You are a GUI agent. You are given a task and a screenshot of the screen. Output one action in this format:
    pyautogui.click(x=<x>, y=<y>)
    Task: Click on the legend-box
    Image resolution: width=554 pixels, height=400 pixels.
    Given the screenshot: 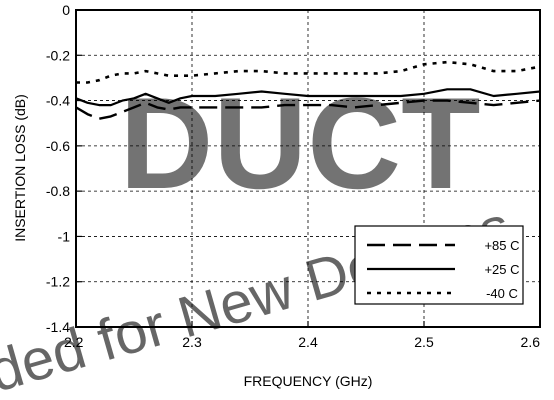 What is the action you would take?
    pyautogui.click(x=439, y=265)
    